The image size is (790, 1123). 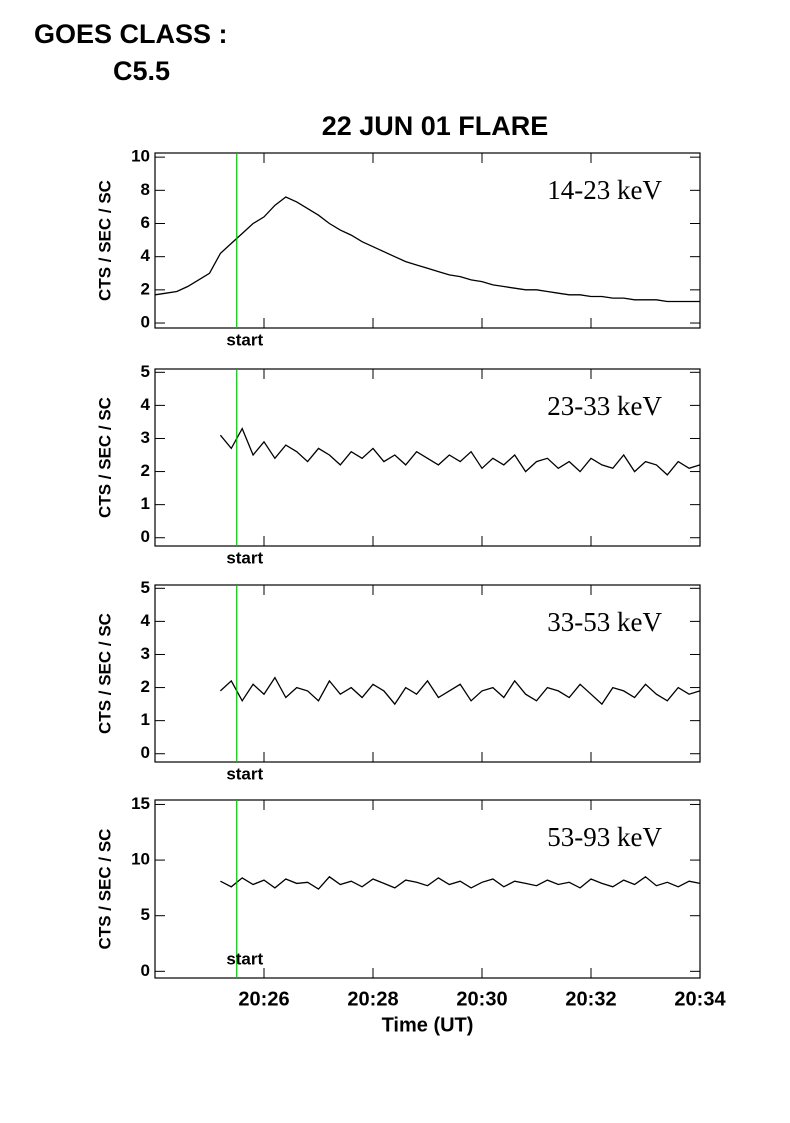 What do you see at coordinates (145, 222) in the screenshot?
I see `y-tick-label: 6` at bounding box center [145, 222].